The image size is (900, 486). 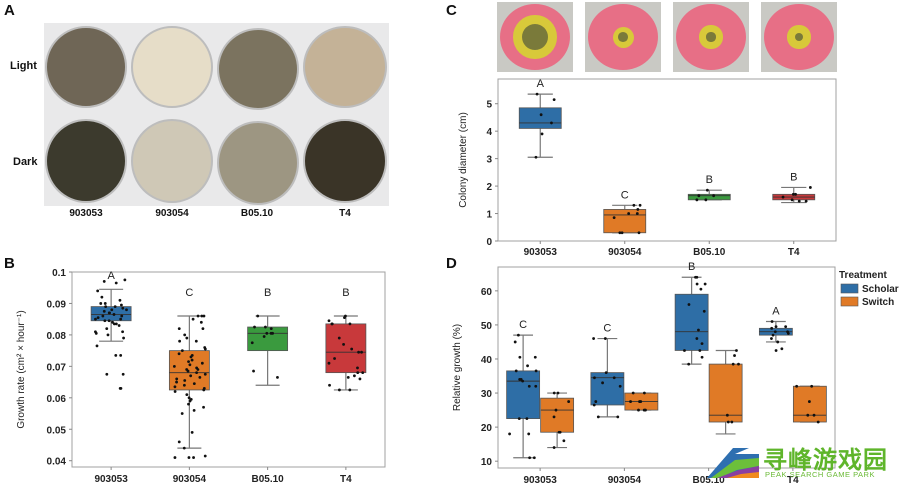 What do you see at coordinates (825, 460) in the screenshot?
I see `watermark-text-cn: 寻峰游戏园` at bounding box center [825, 460].